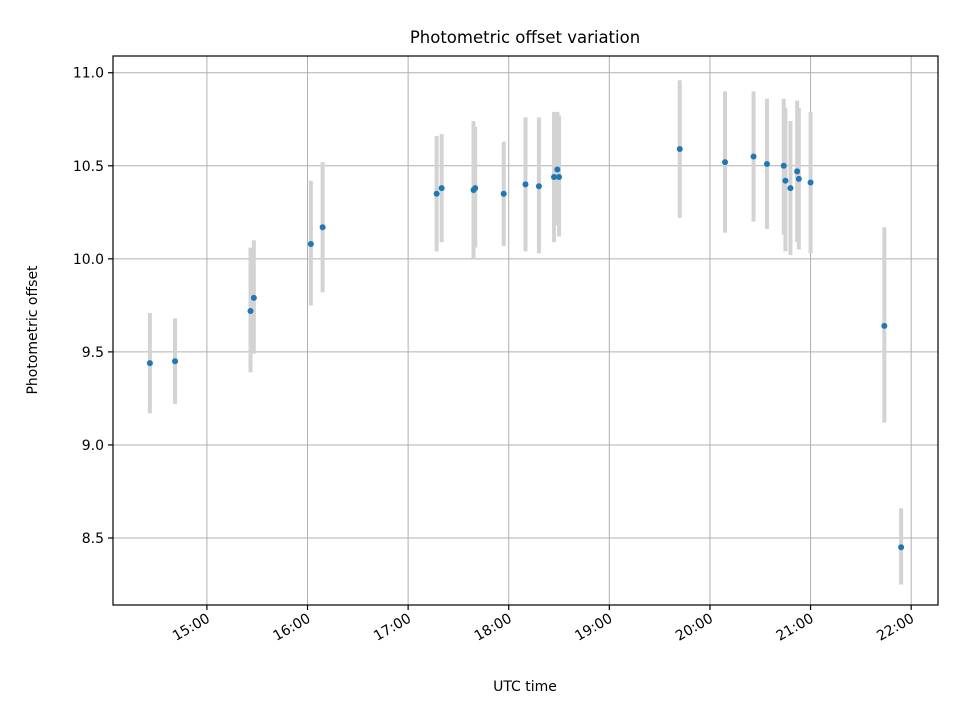  I want to click on chart-title: Photometric offset variation, so click(525, 37).